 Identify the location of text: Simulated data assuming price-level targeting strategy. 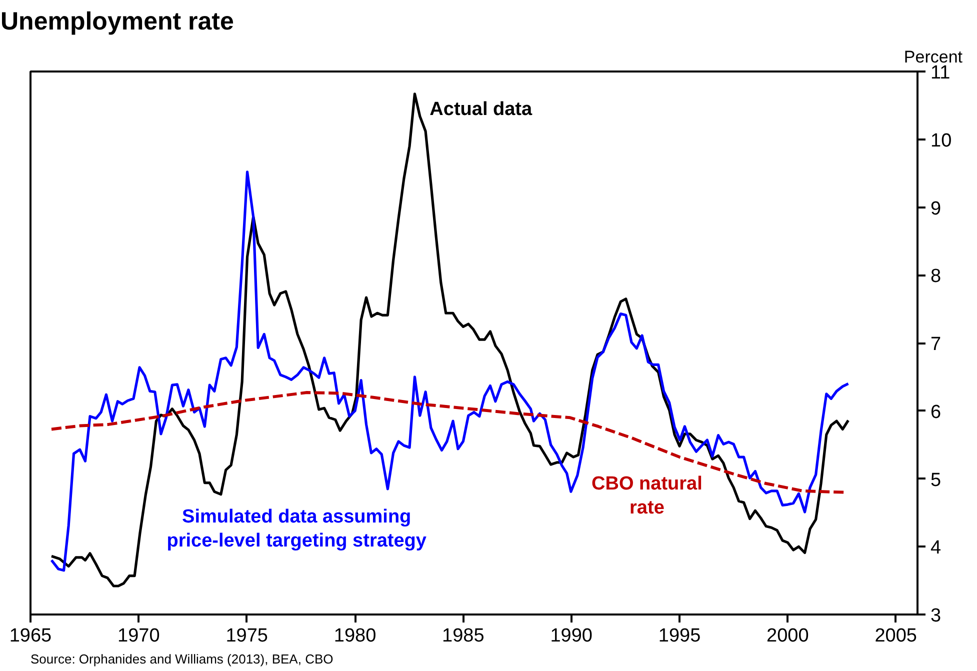
(296, 529).